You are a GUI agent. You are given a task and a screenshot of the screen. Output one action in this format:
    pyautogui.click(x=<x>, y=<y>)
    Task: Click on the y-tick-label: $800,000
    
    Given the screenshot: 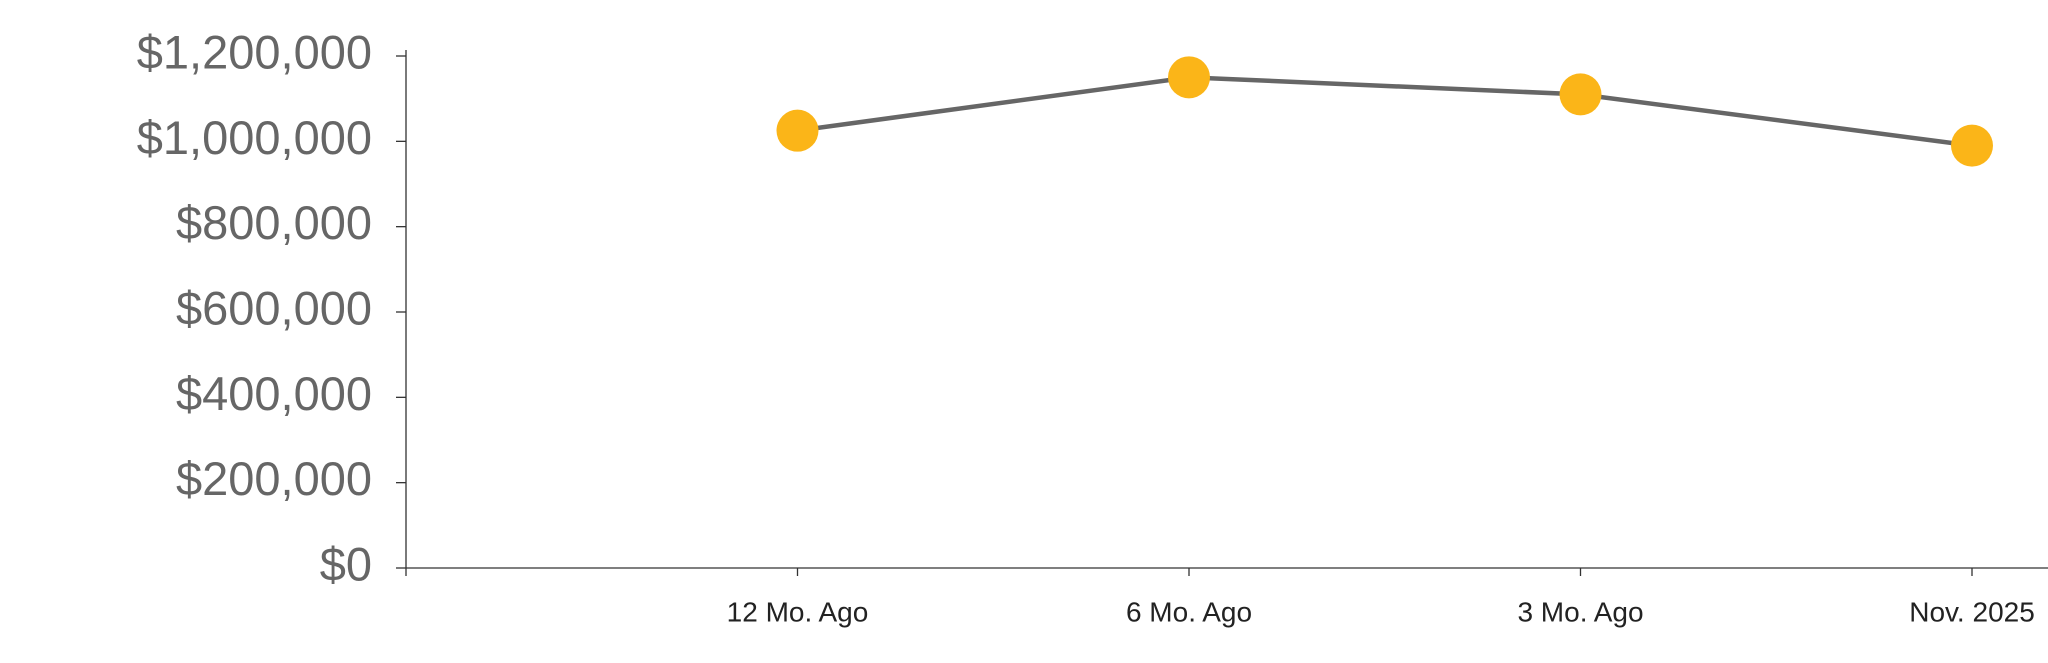 What is the action you would take?
    pyautogui.click(x=274, y=222)
    